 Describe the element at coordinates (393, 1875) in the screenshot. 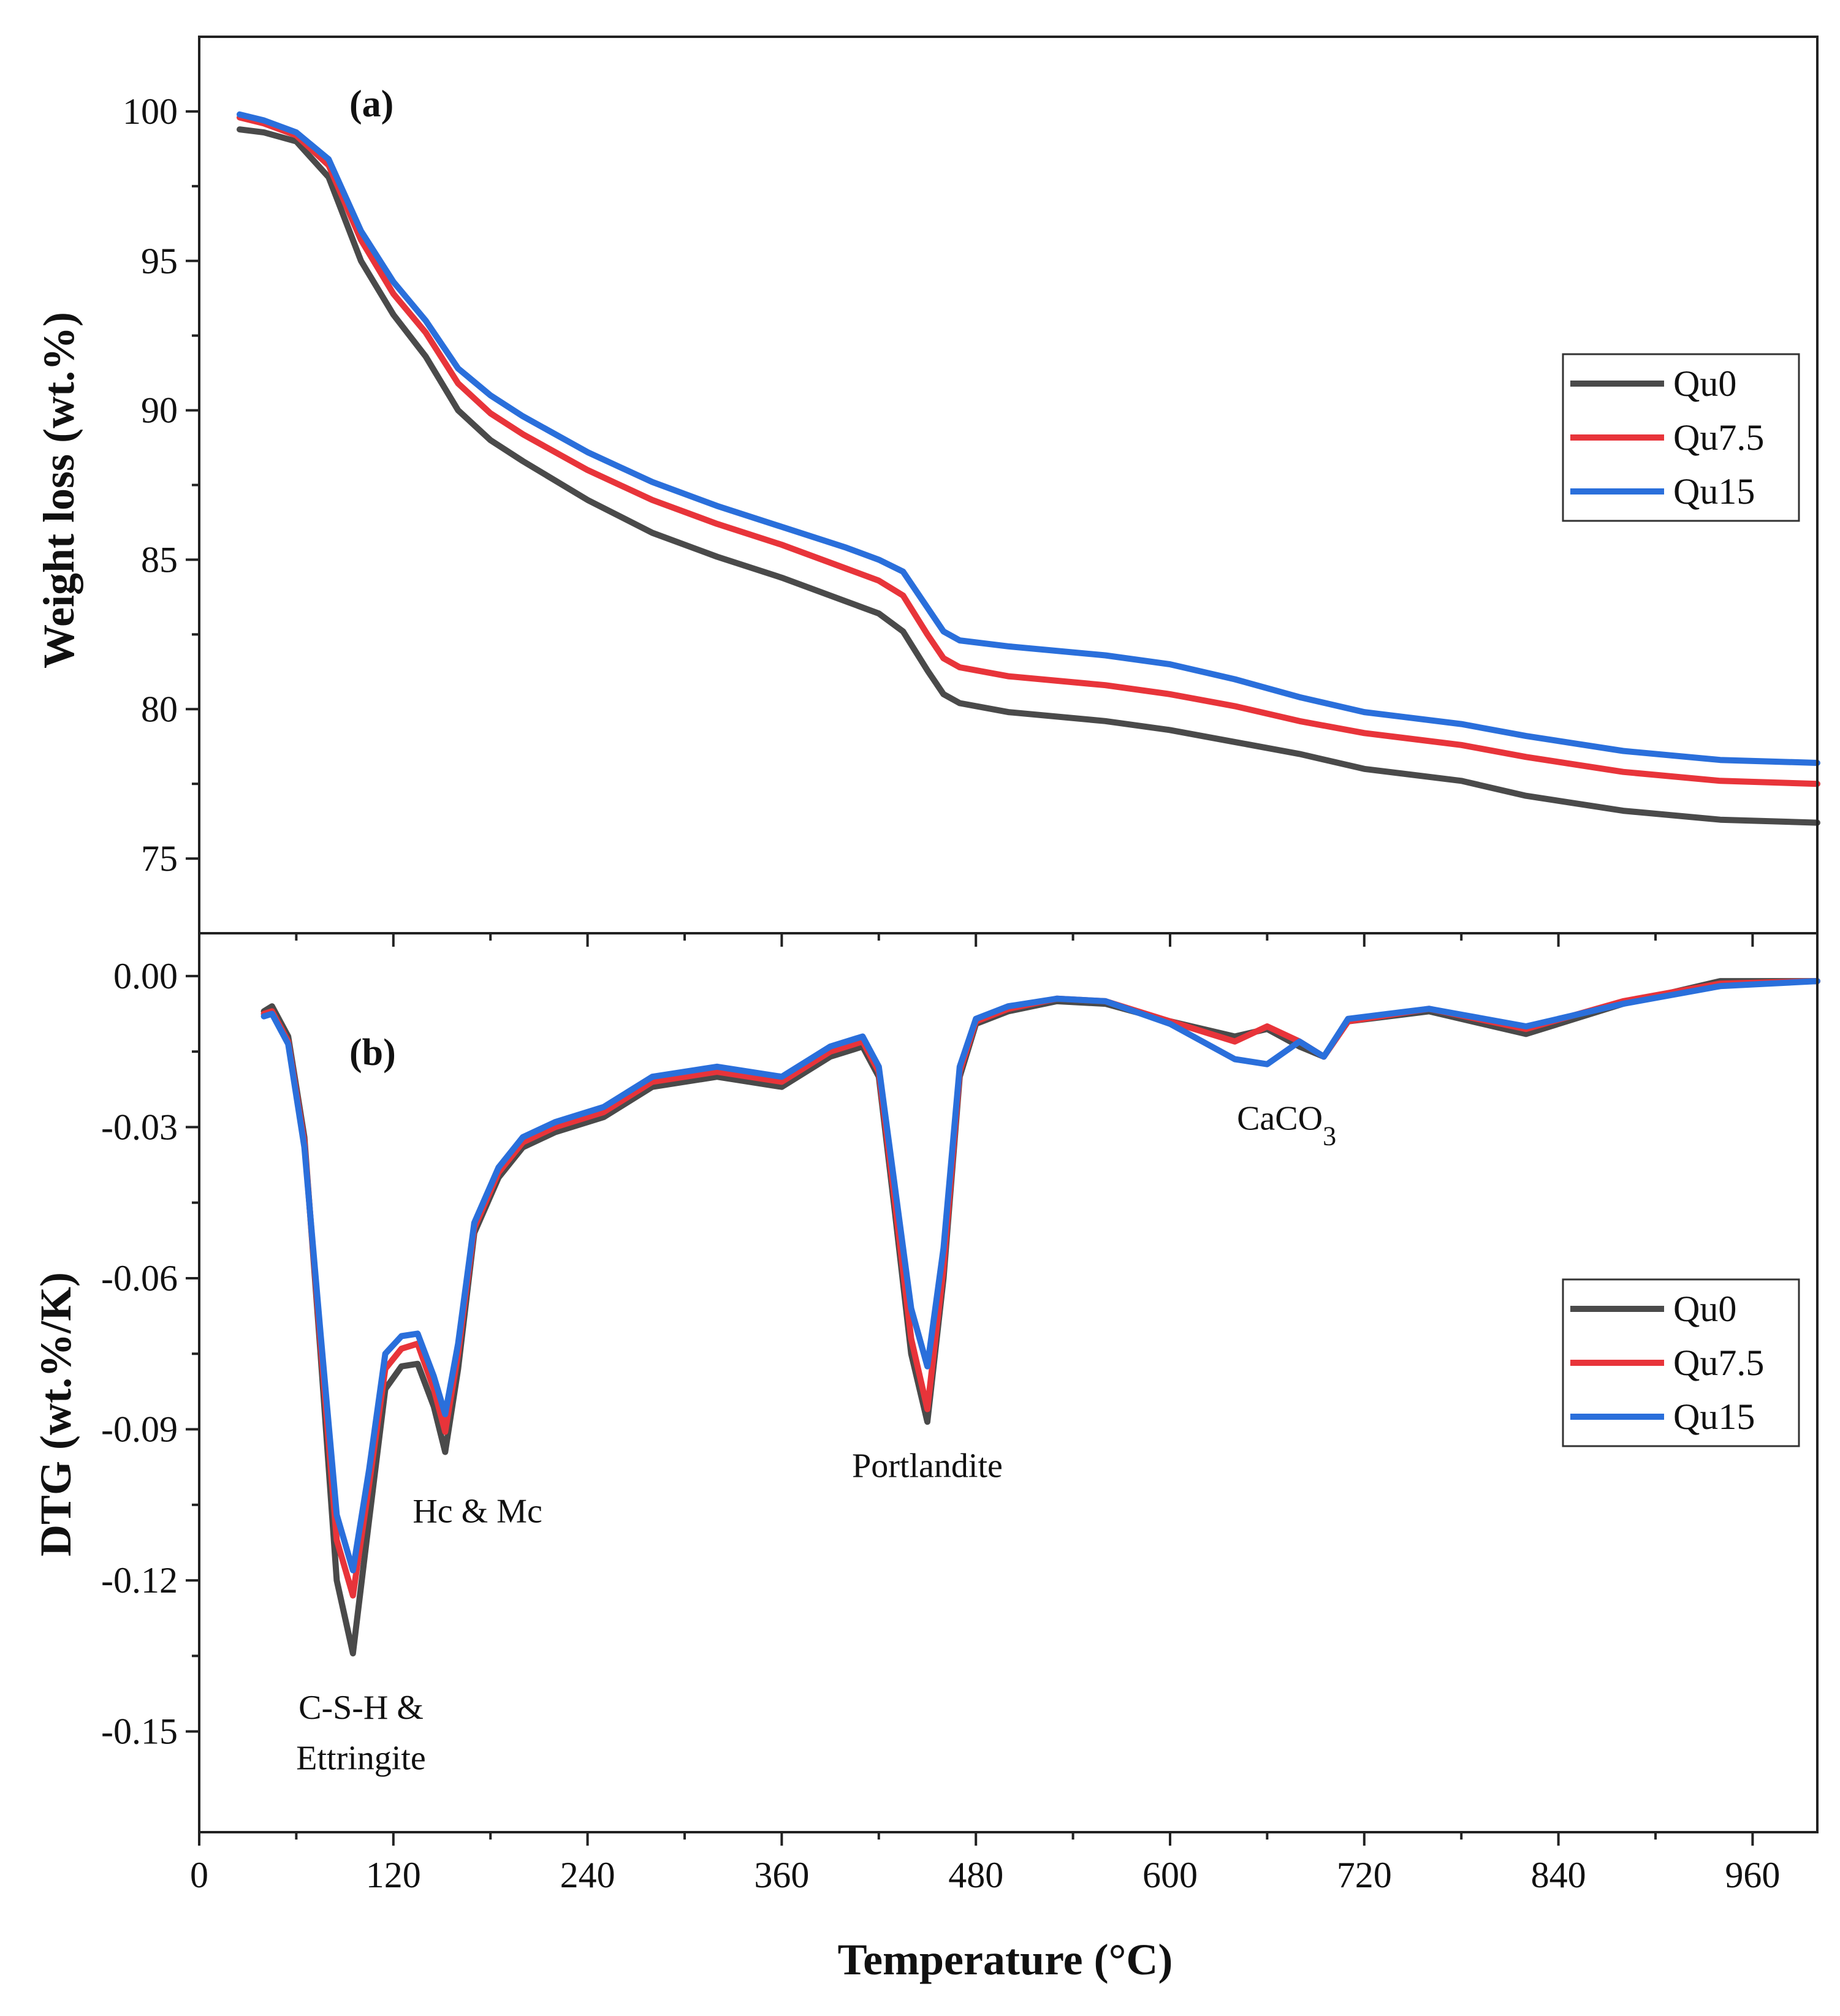

I see `x-tick-label: 120` at that location.